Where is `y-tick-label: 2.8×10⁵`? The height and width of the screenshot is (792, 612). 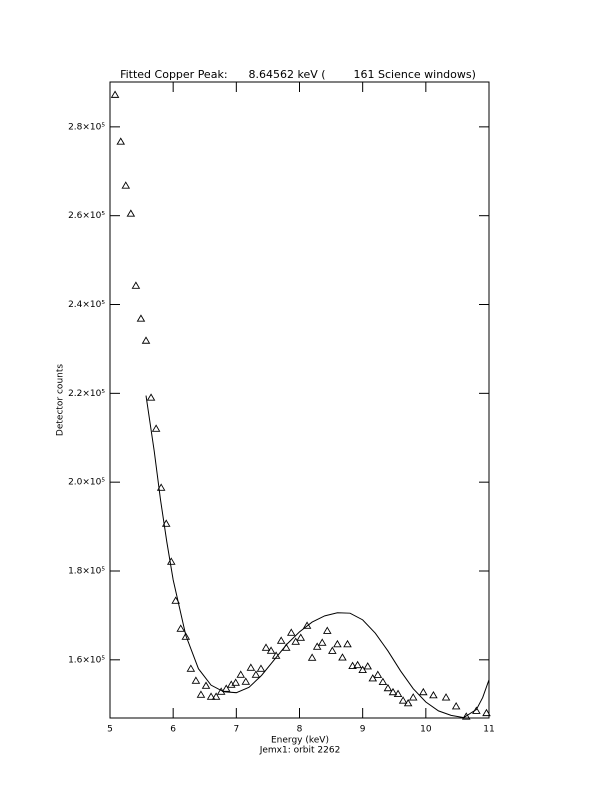
y-tick-label: 2.8×10⁵ is located at coordinates (86, 127).